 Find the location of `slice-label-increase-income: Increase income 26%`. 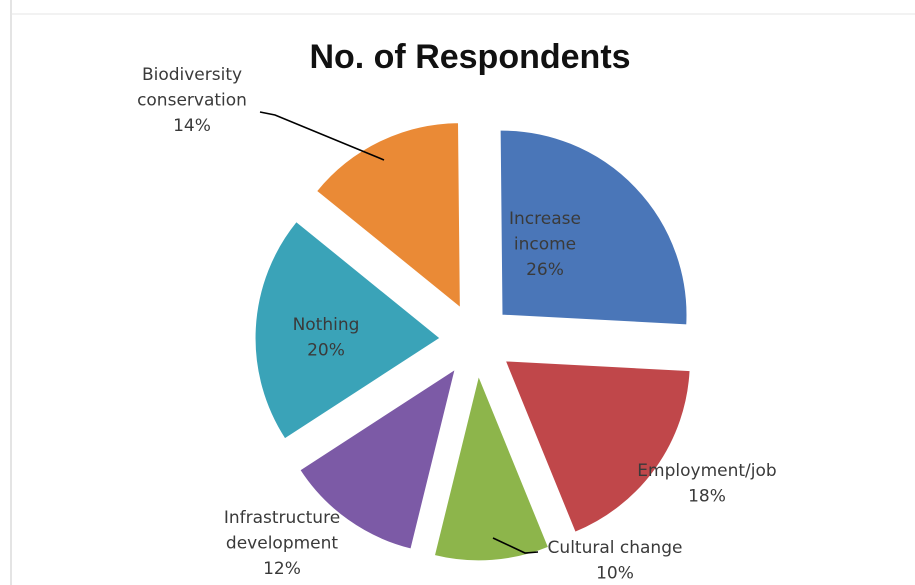

slice-label-increase-income: Increase income 26% is located at coordinates (545, 244).